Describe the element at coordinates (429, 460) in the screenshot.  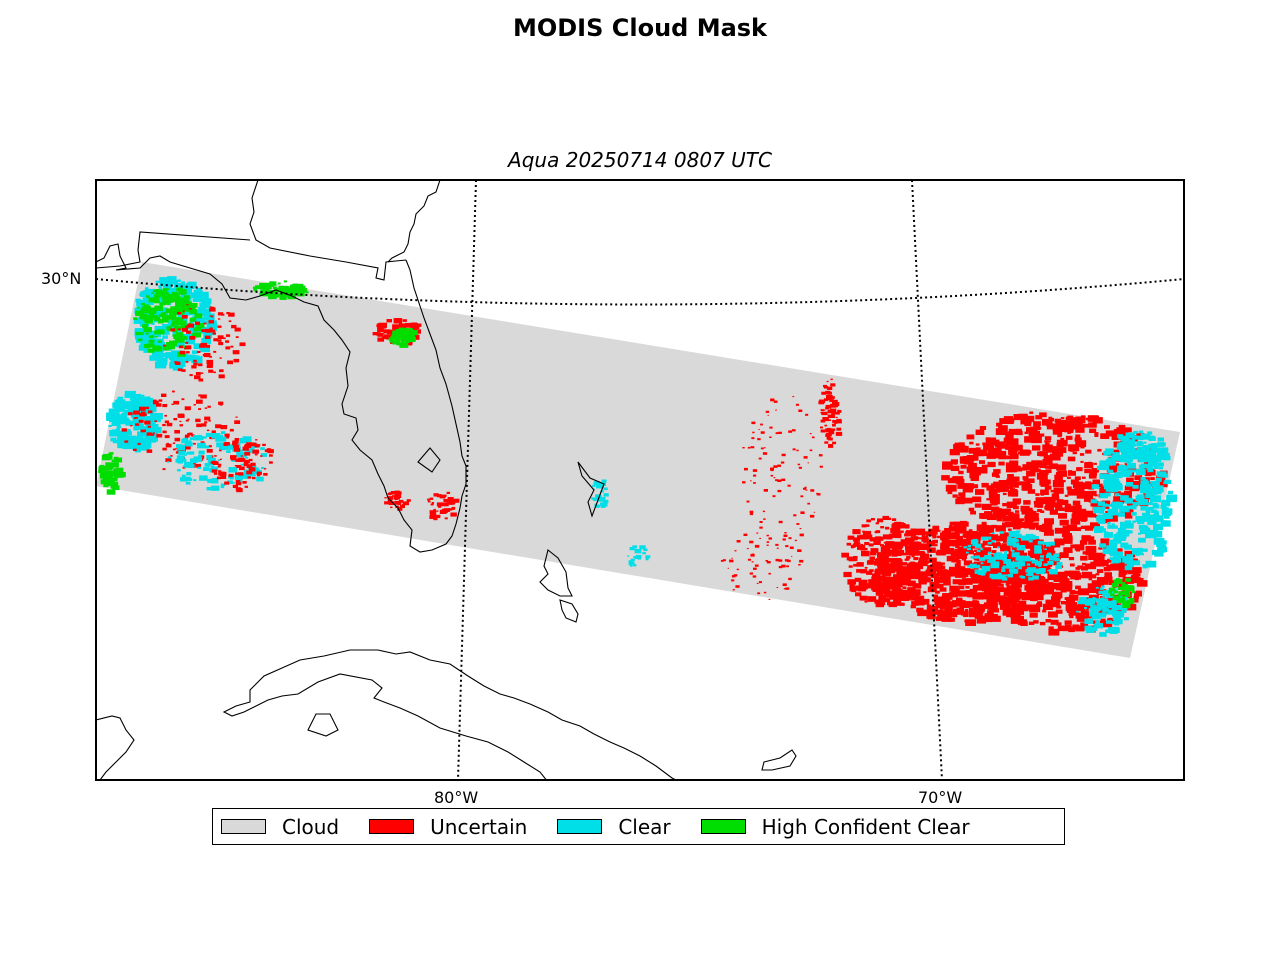
I see `lake-okeechobee` at that location.